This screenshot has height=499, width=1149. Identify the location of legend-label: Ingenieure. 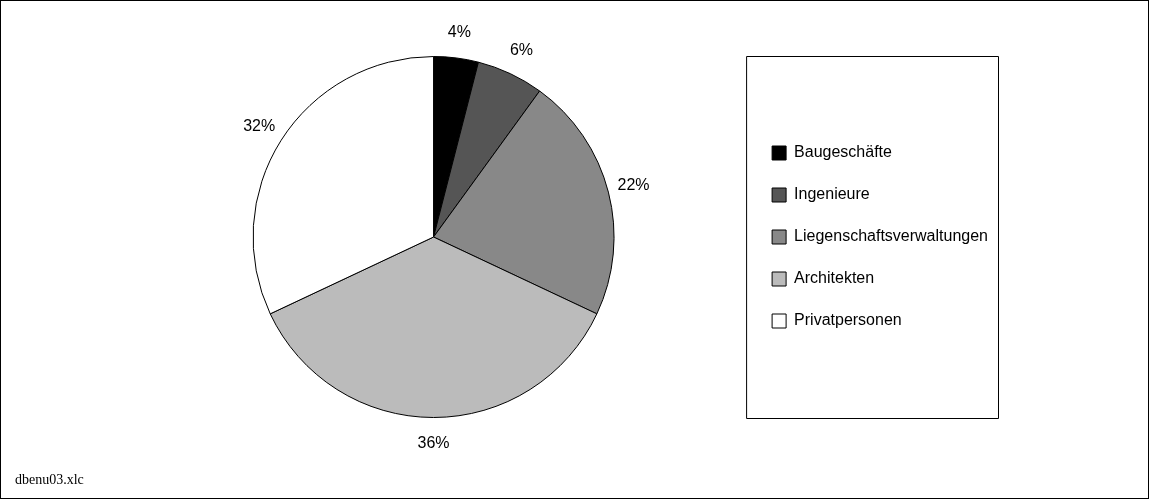
(832, 194).